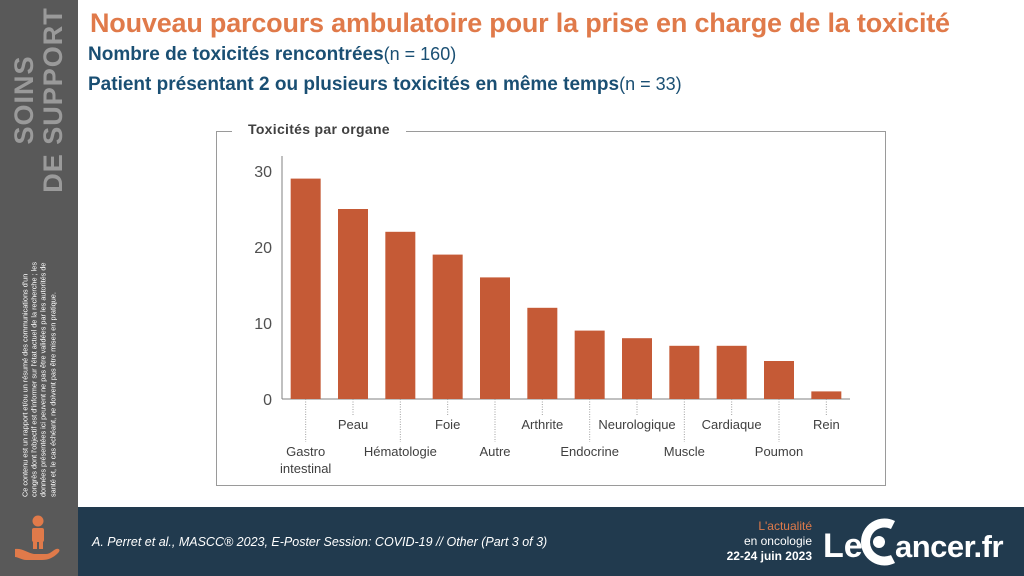 The image size is (1024, 576). Describe the element at coordinates (305, 468) in the screenshot. I see `x-tick-label: intestinal` at that location.